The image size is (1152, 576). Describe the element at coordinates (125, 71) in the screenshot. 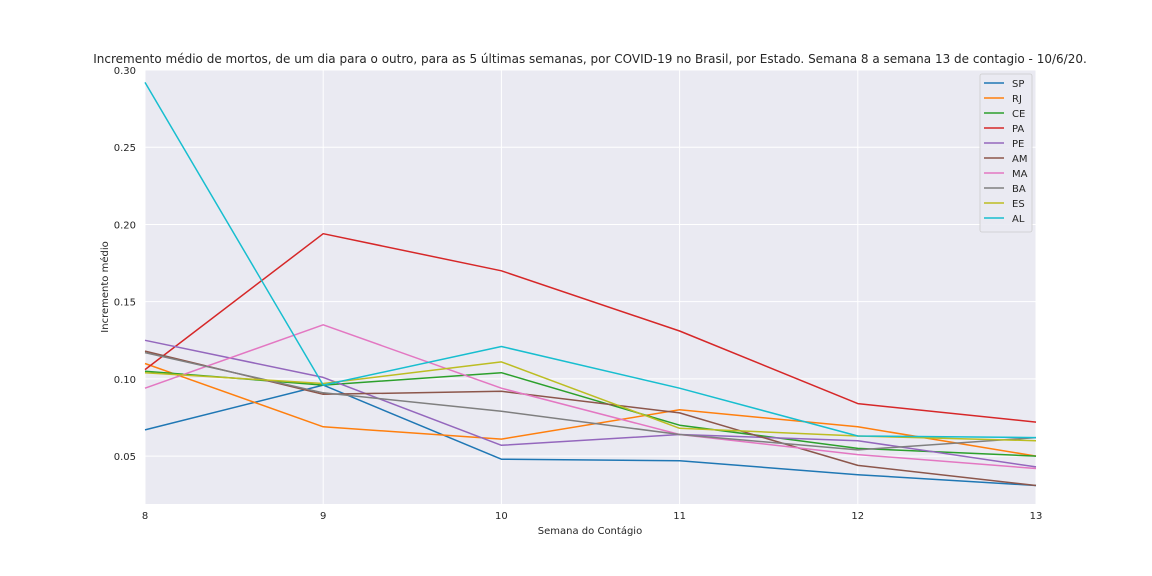

I see `y-tick-label: 0.30` at that location.